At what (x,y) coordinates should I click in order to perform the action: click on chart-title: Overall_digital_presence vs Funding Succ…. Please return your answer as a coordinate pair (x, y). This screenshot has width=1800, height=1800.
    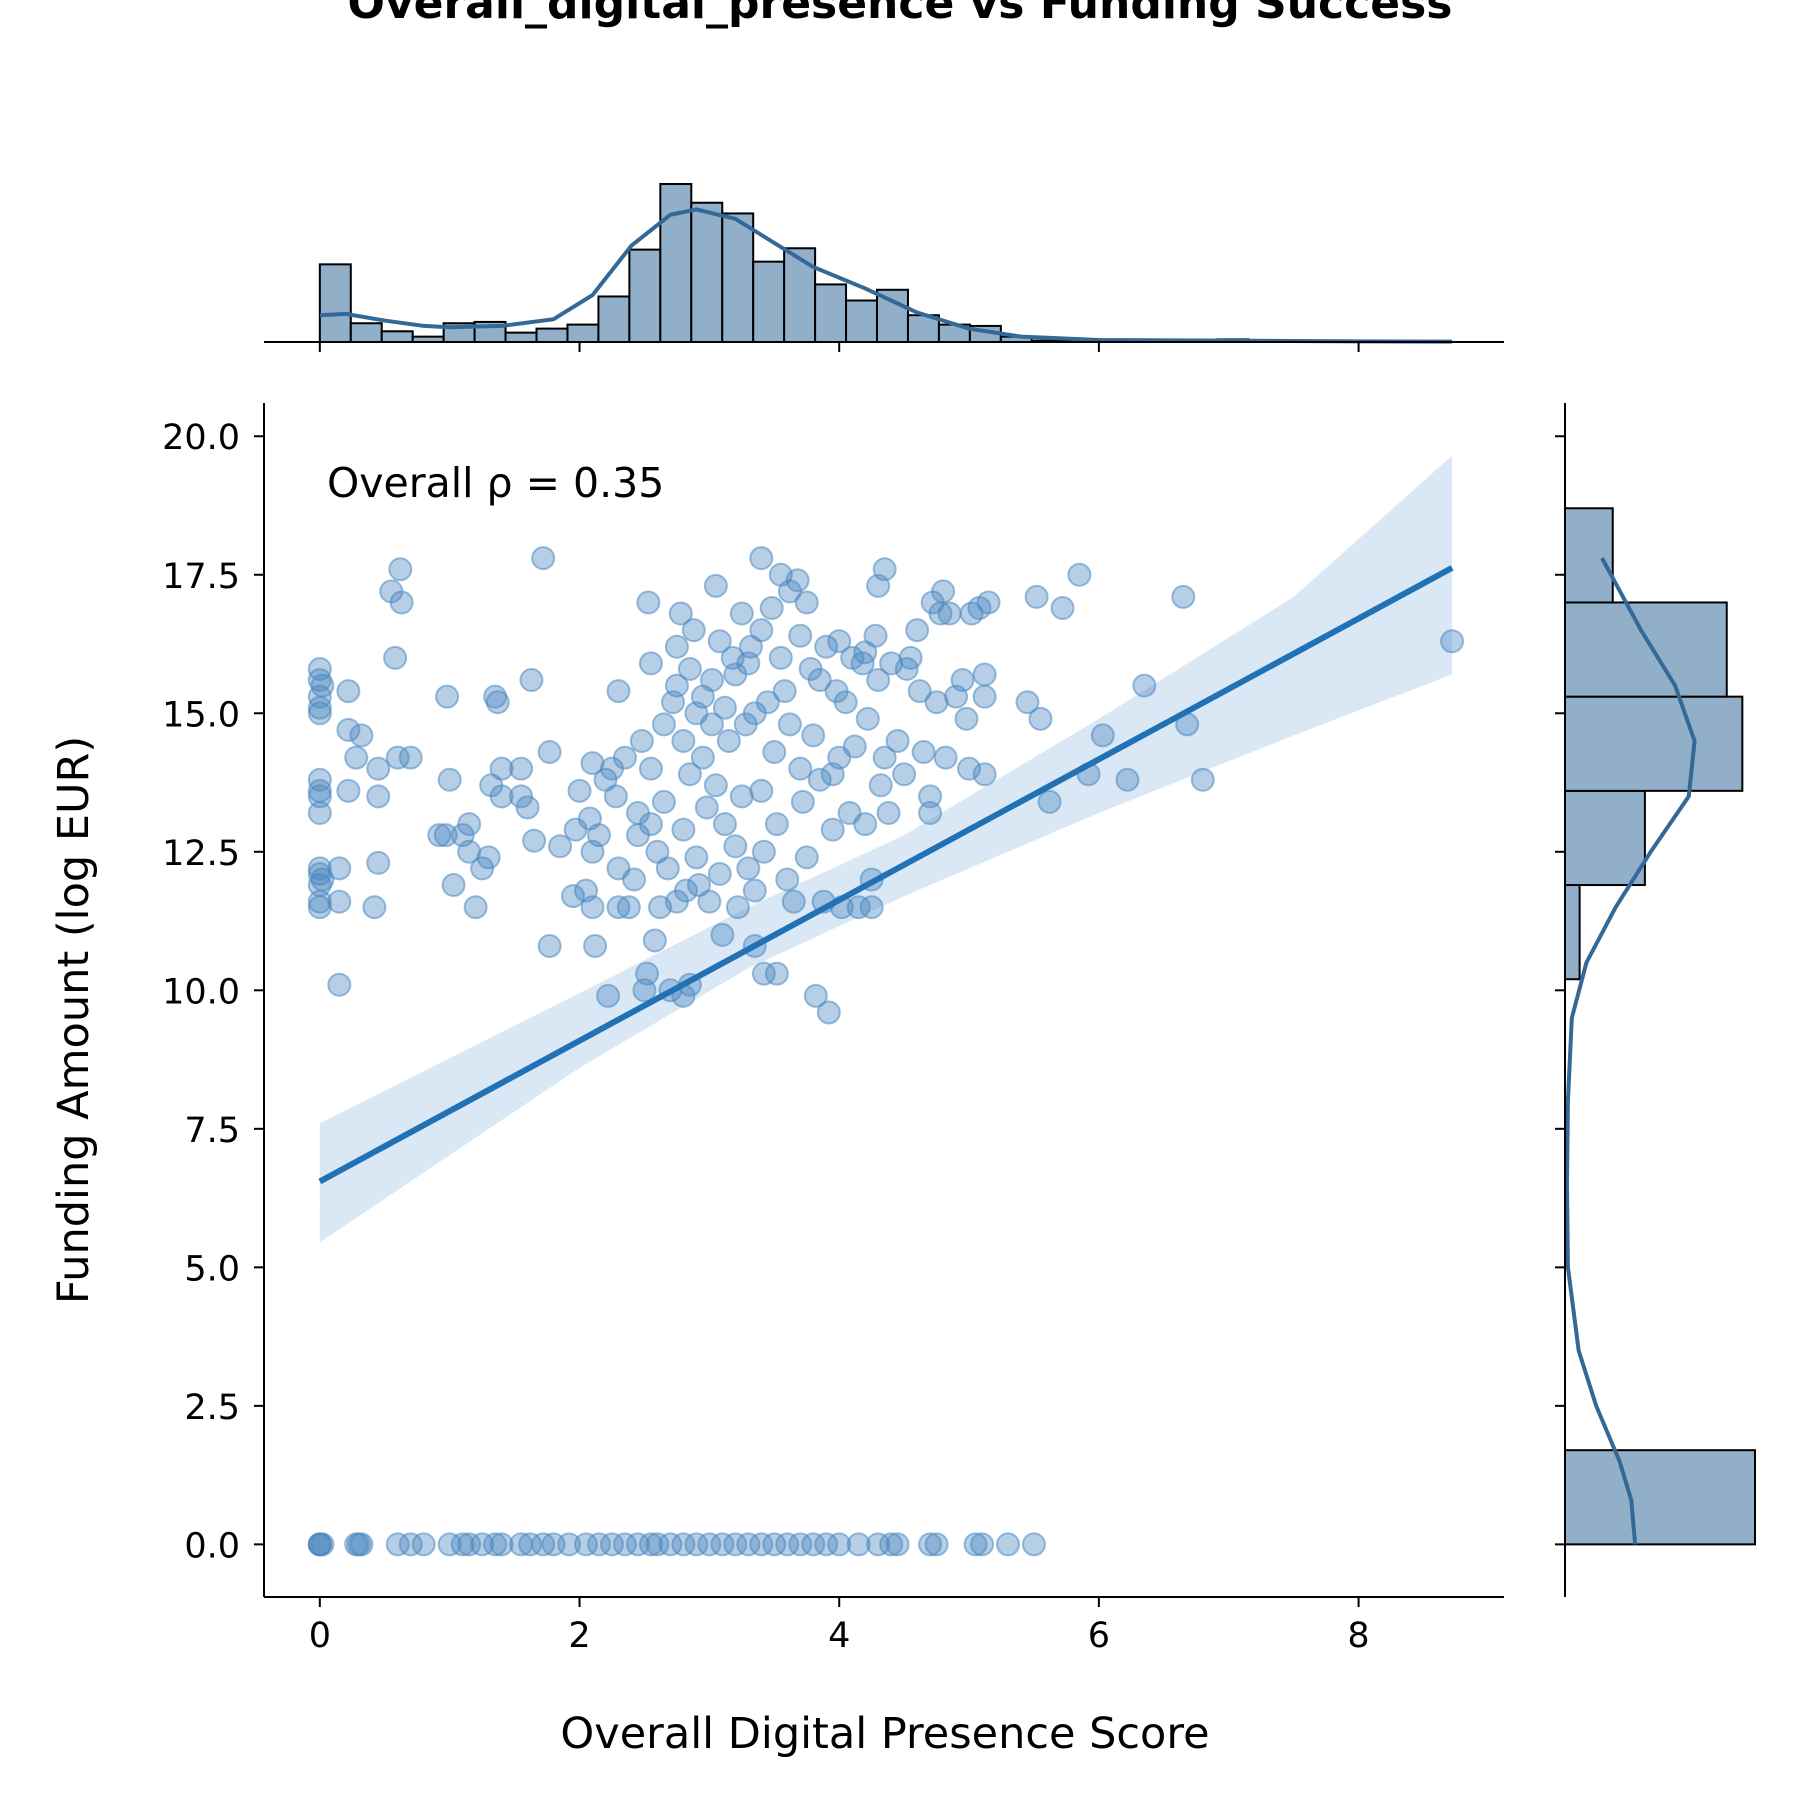
    Looking at the image, I should click on (900, 14).